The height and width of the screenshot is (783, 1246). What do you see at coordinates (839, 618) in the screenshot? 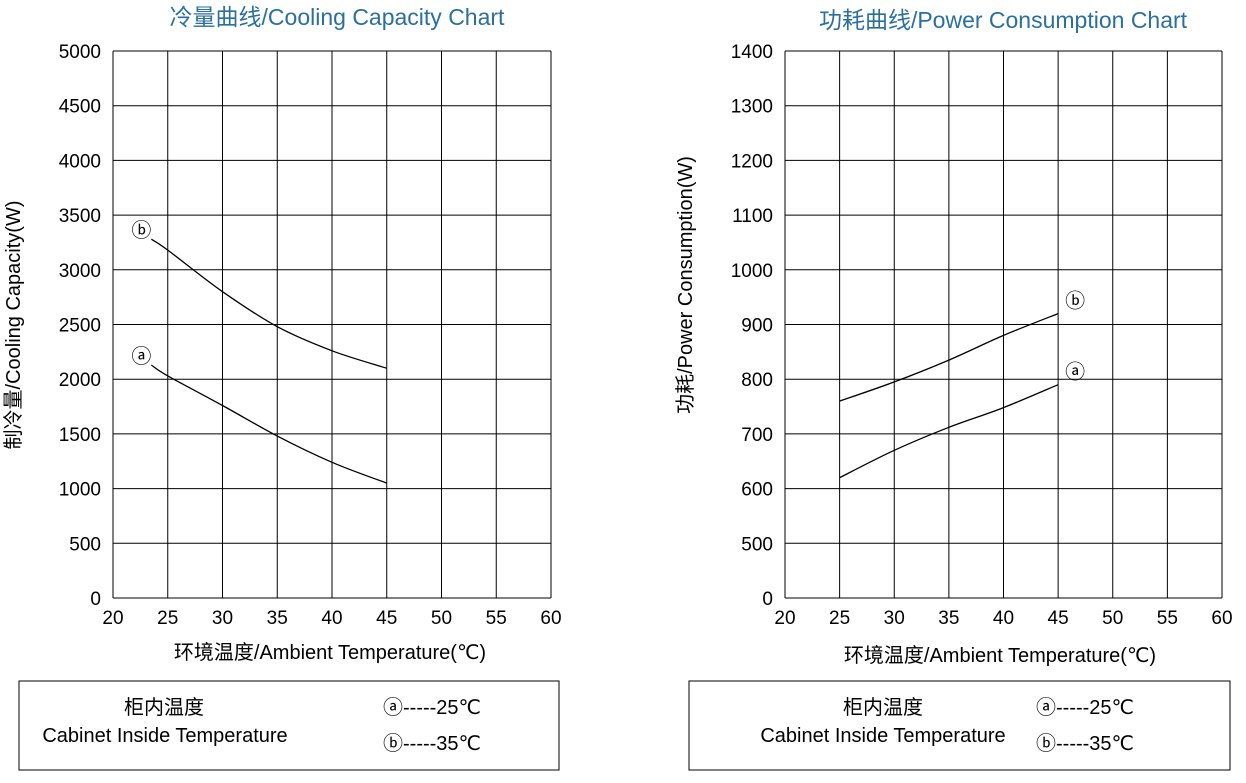
I see `power-x-tick-label: 25` at bounding box center [839, 618].